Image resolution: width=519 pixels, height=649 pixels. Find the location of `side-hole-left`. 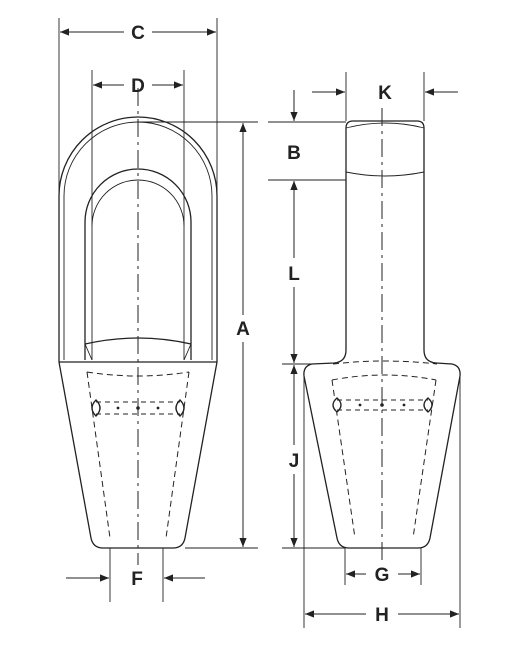

side-hole-left is located at coordinates (337, 405).